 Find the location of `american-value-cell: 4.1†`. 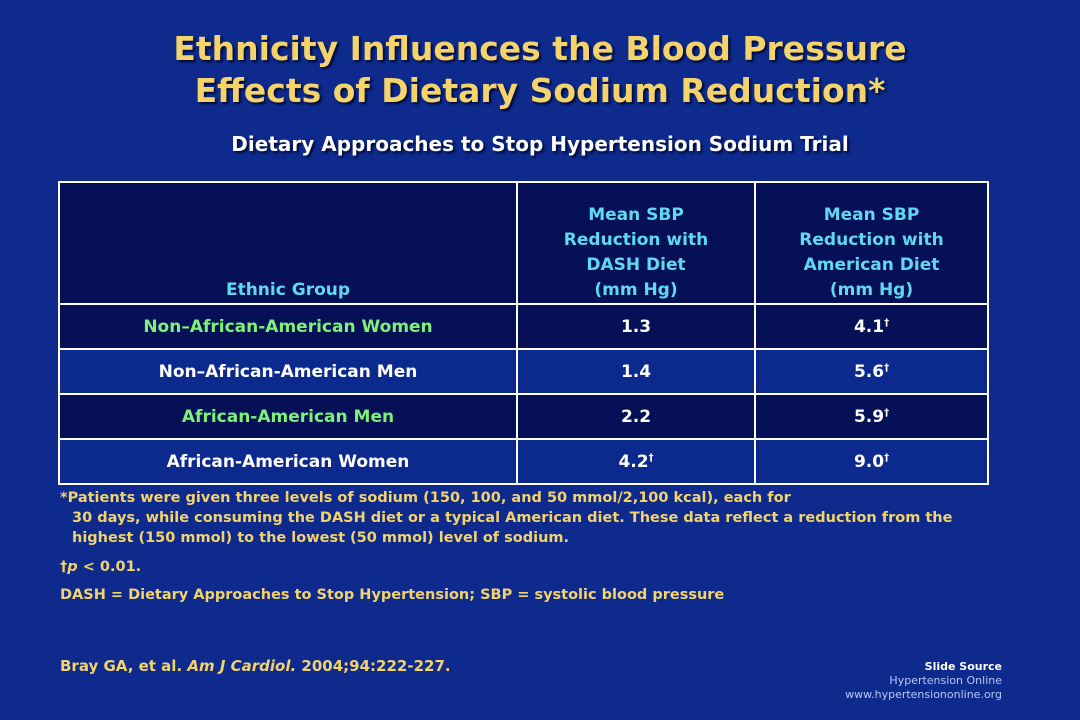

american-value-cell: 4.1† is located at coordinates (871, 326).